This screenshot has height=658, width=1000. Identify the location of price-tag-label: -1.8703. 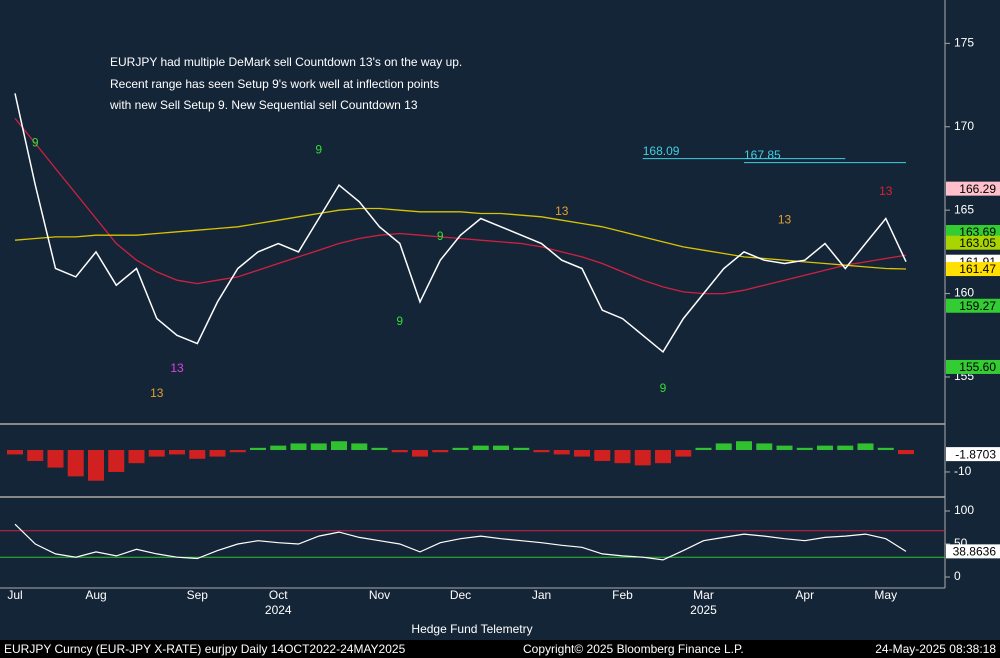
(975, 454).